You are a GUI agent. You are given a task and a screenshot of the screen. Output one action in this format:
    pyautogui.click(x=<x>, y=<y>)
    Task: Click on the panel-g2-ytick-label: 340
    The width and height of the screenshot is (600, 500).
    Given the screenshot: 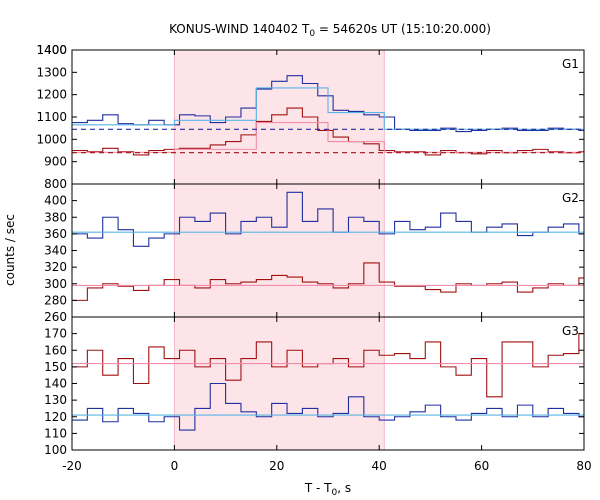 What is the action you would take?
    pyautogui.click(x=55, y=251)
    